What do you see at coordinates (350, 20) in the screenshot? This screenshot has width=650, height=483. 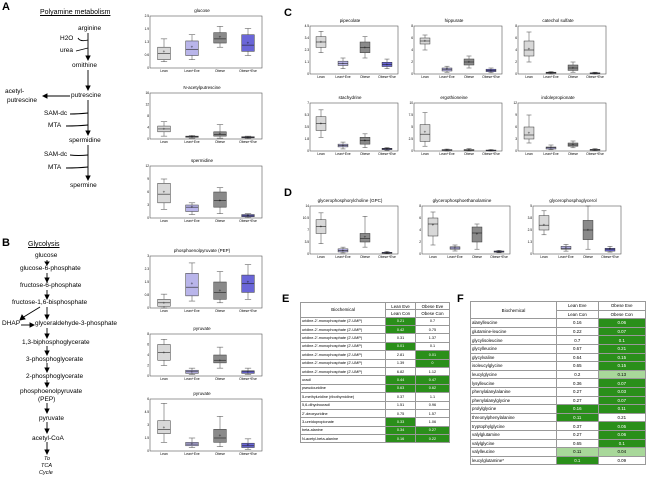 I see `chart-title: pipecolate` at bounding box center [350, 20].